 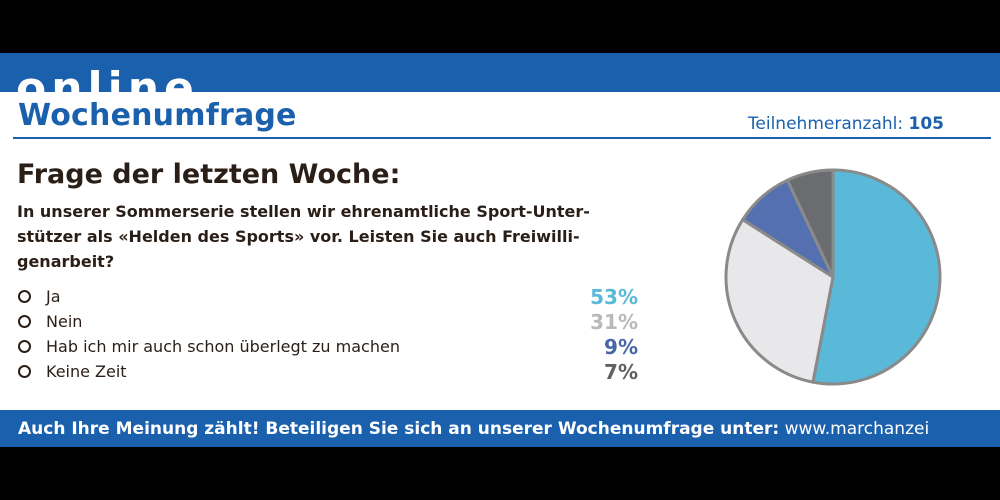 What do you see at coordinates (209, 174) in the screenshot?
I see `question-heading: Frage der letzten Woche:` at bounding box center [209, 174].